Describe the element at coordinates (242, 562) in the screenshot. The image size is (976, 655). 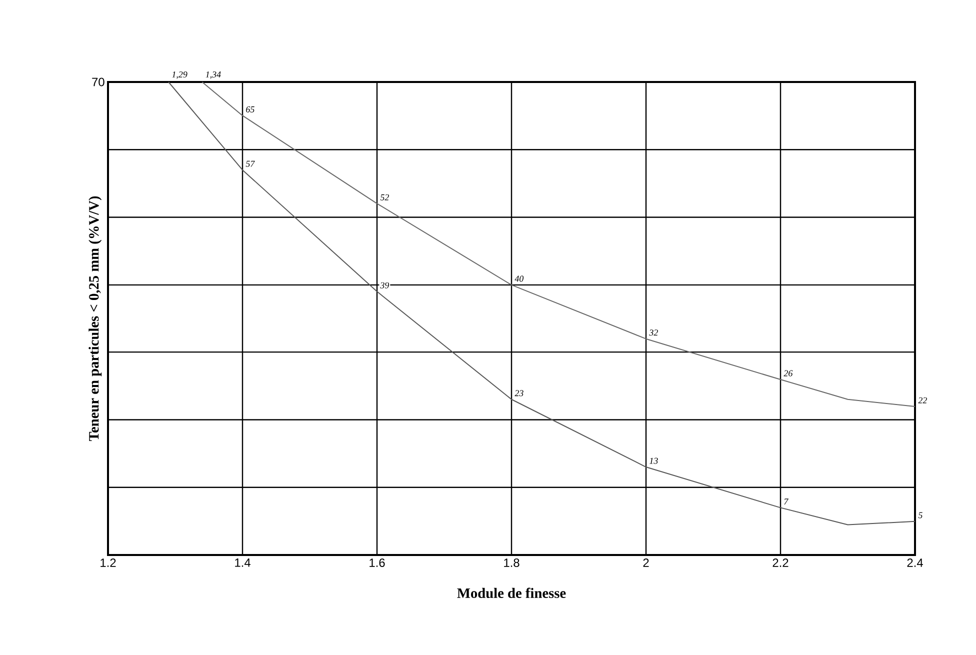
I see `x-tick-label: 1.4` at that location.